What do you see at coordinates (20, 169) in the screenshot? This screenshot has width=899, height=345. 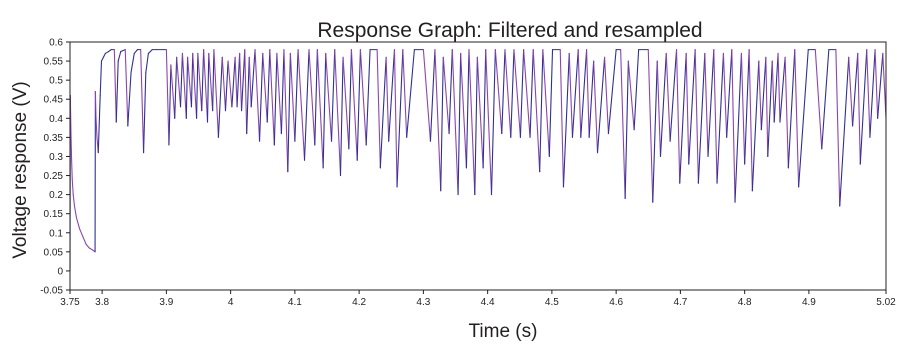 I see `y-axis-label: Voltage response (V)` at bounding box center [20, 169].